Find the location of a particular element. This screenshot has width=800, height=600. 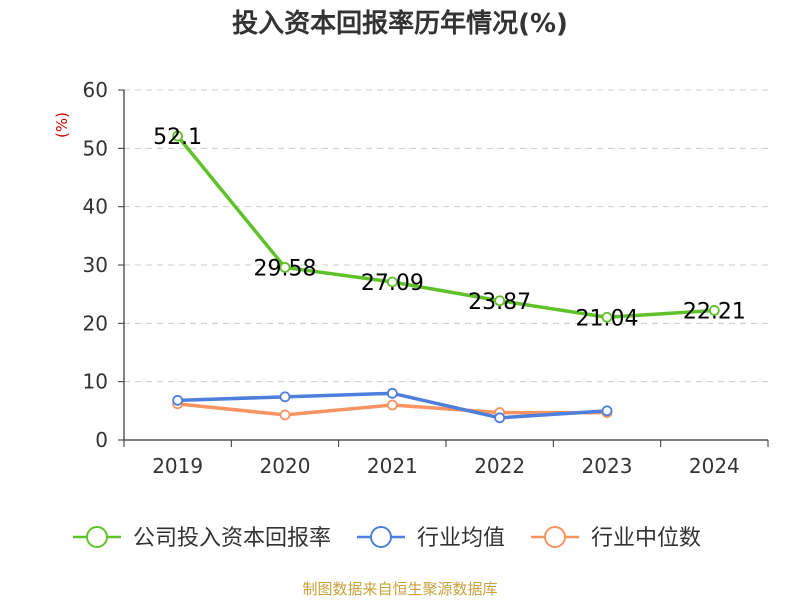

y-tick-label: 40 is located at coordinates (95, 207).